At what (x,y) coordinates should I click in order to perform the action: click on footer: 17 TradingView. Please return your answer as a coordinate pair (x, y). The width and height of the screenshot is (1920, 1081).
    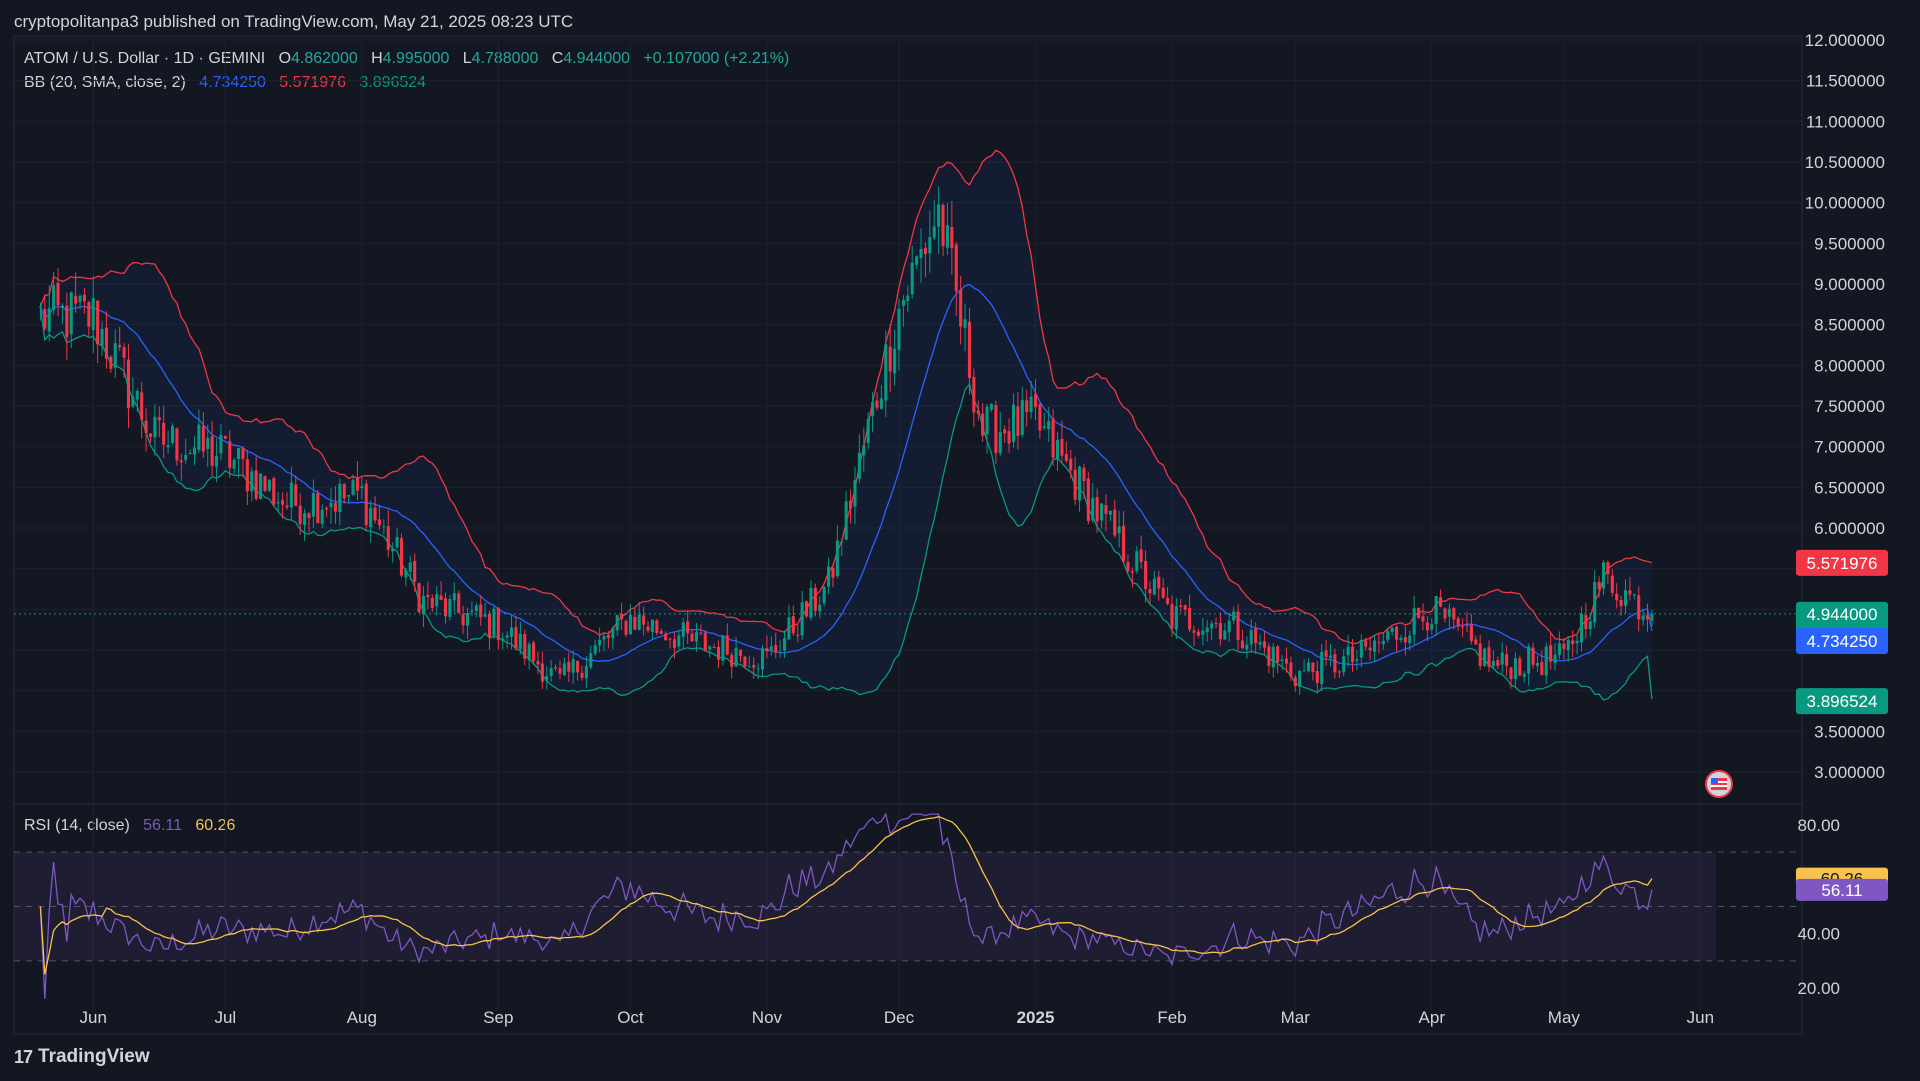
    Looking at the image, I should click on (82, 1057).